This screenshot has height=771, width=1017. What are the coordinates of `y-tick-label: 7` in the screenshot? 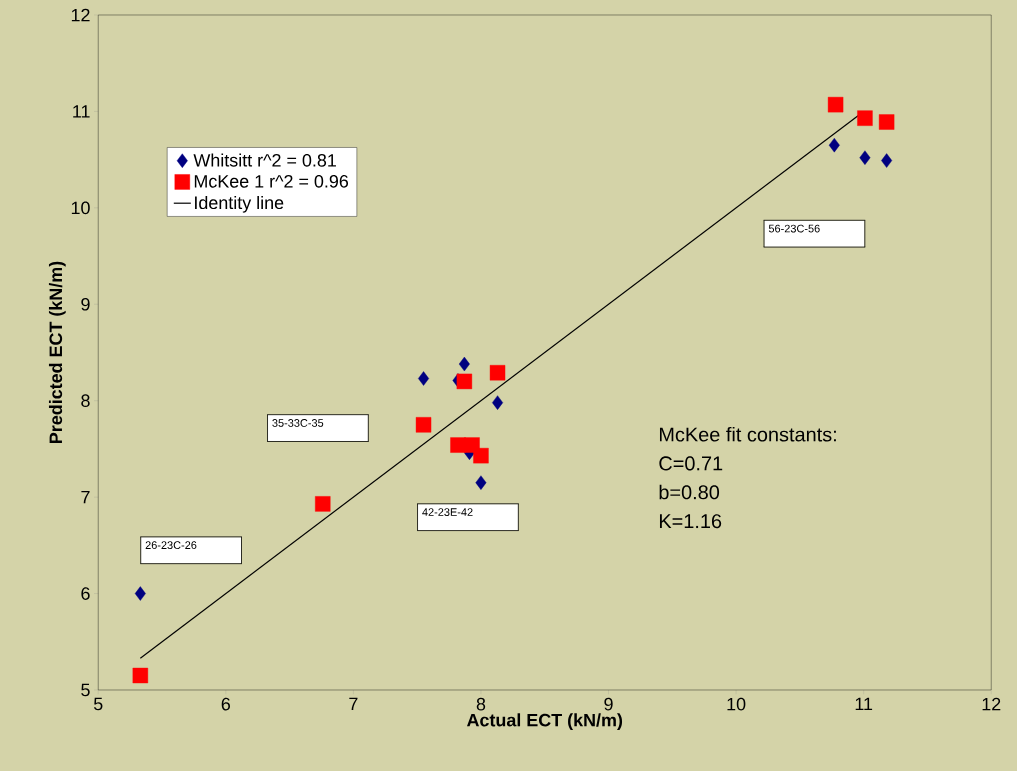 It's located at (85, 497).